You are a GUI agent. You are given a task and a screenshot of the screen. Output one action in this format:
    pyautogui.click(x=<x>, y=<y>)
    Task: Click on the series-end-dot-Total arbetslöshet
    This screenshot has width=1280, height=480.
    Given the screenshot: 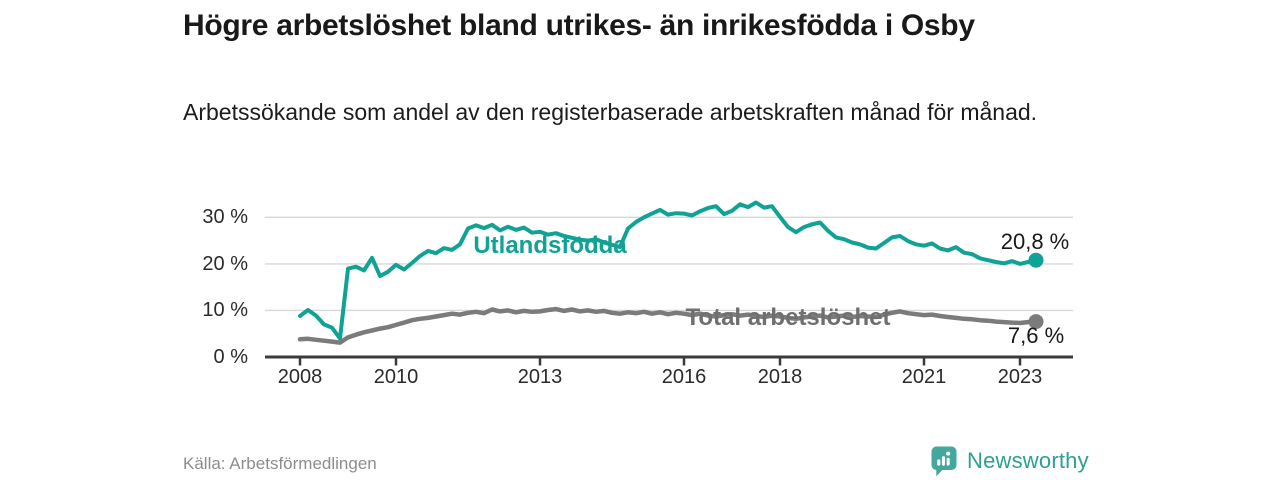 What is the action you would take?
    pyautogui.click(x=1036, y=322)
    